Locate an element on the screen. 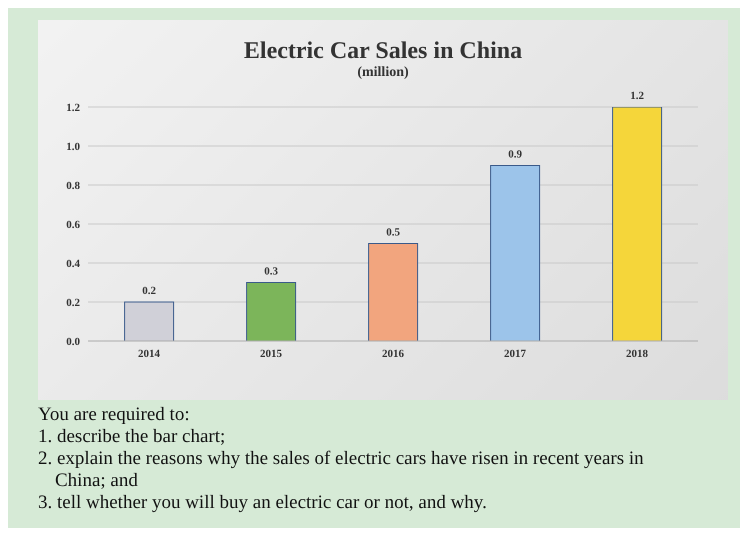  data-label: 1.2 is located at coordinates (637, 96).